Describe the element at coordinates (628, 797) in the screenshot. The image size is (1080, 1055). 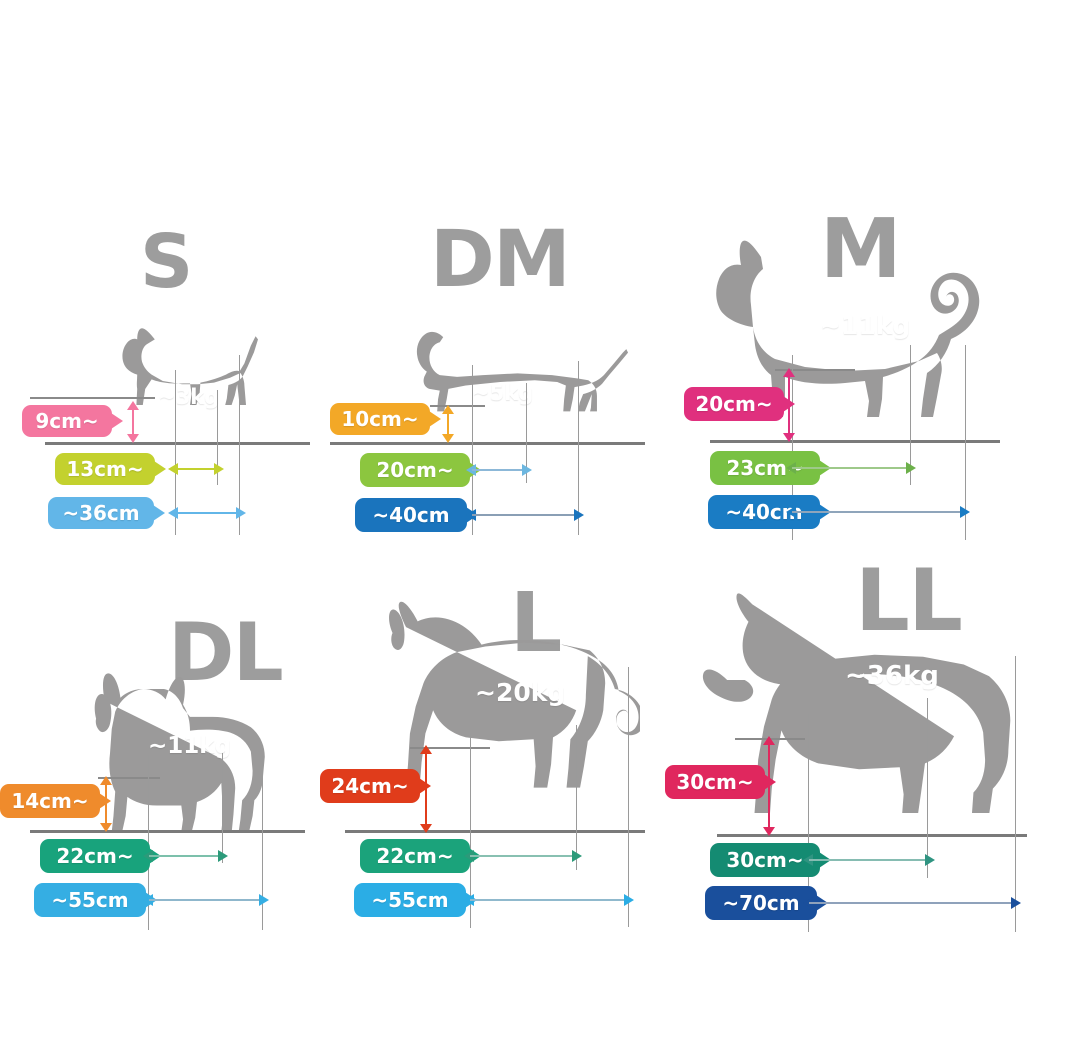
I see `vline-l-tail` at that location.